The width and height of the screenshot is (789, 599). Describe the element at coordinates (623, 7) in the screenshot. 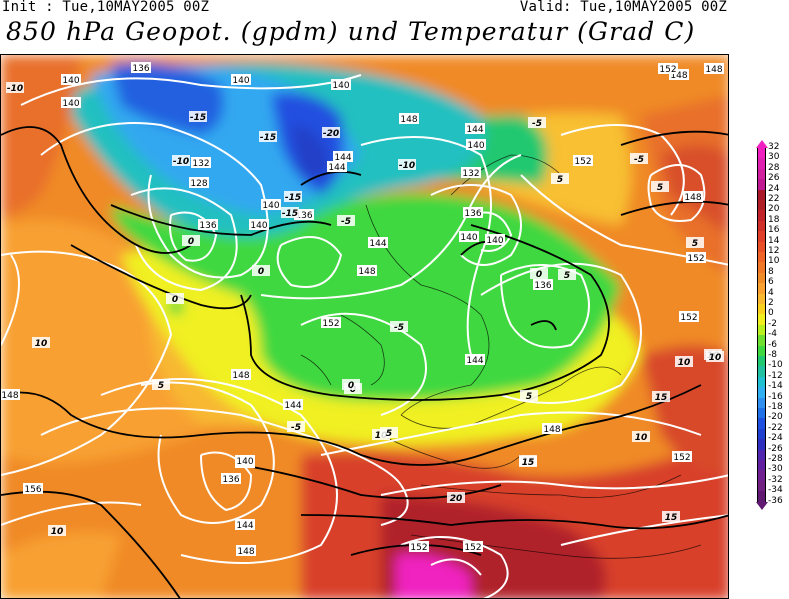

I see `valid-time: Valid: Tue,10MAY2005 00Z` at that location.